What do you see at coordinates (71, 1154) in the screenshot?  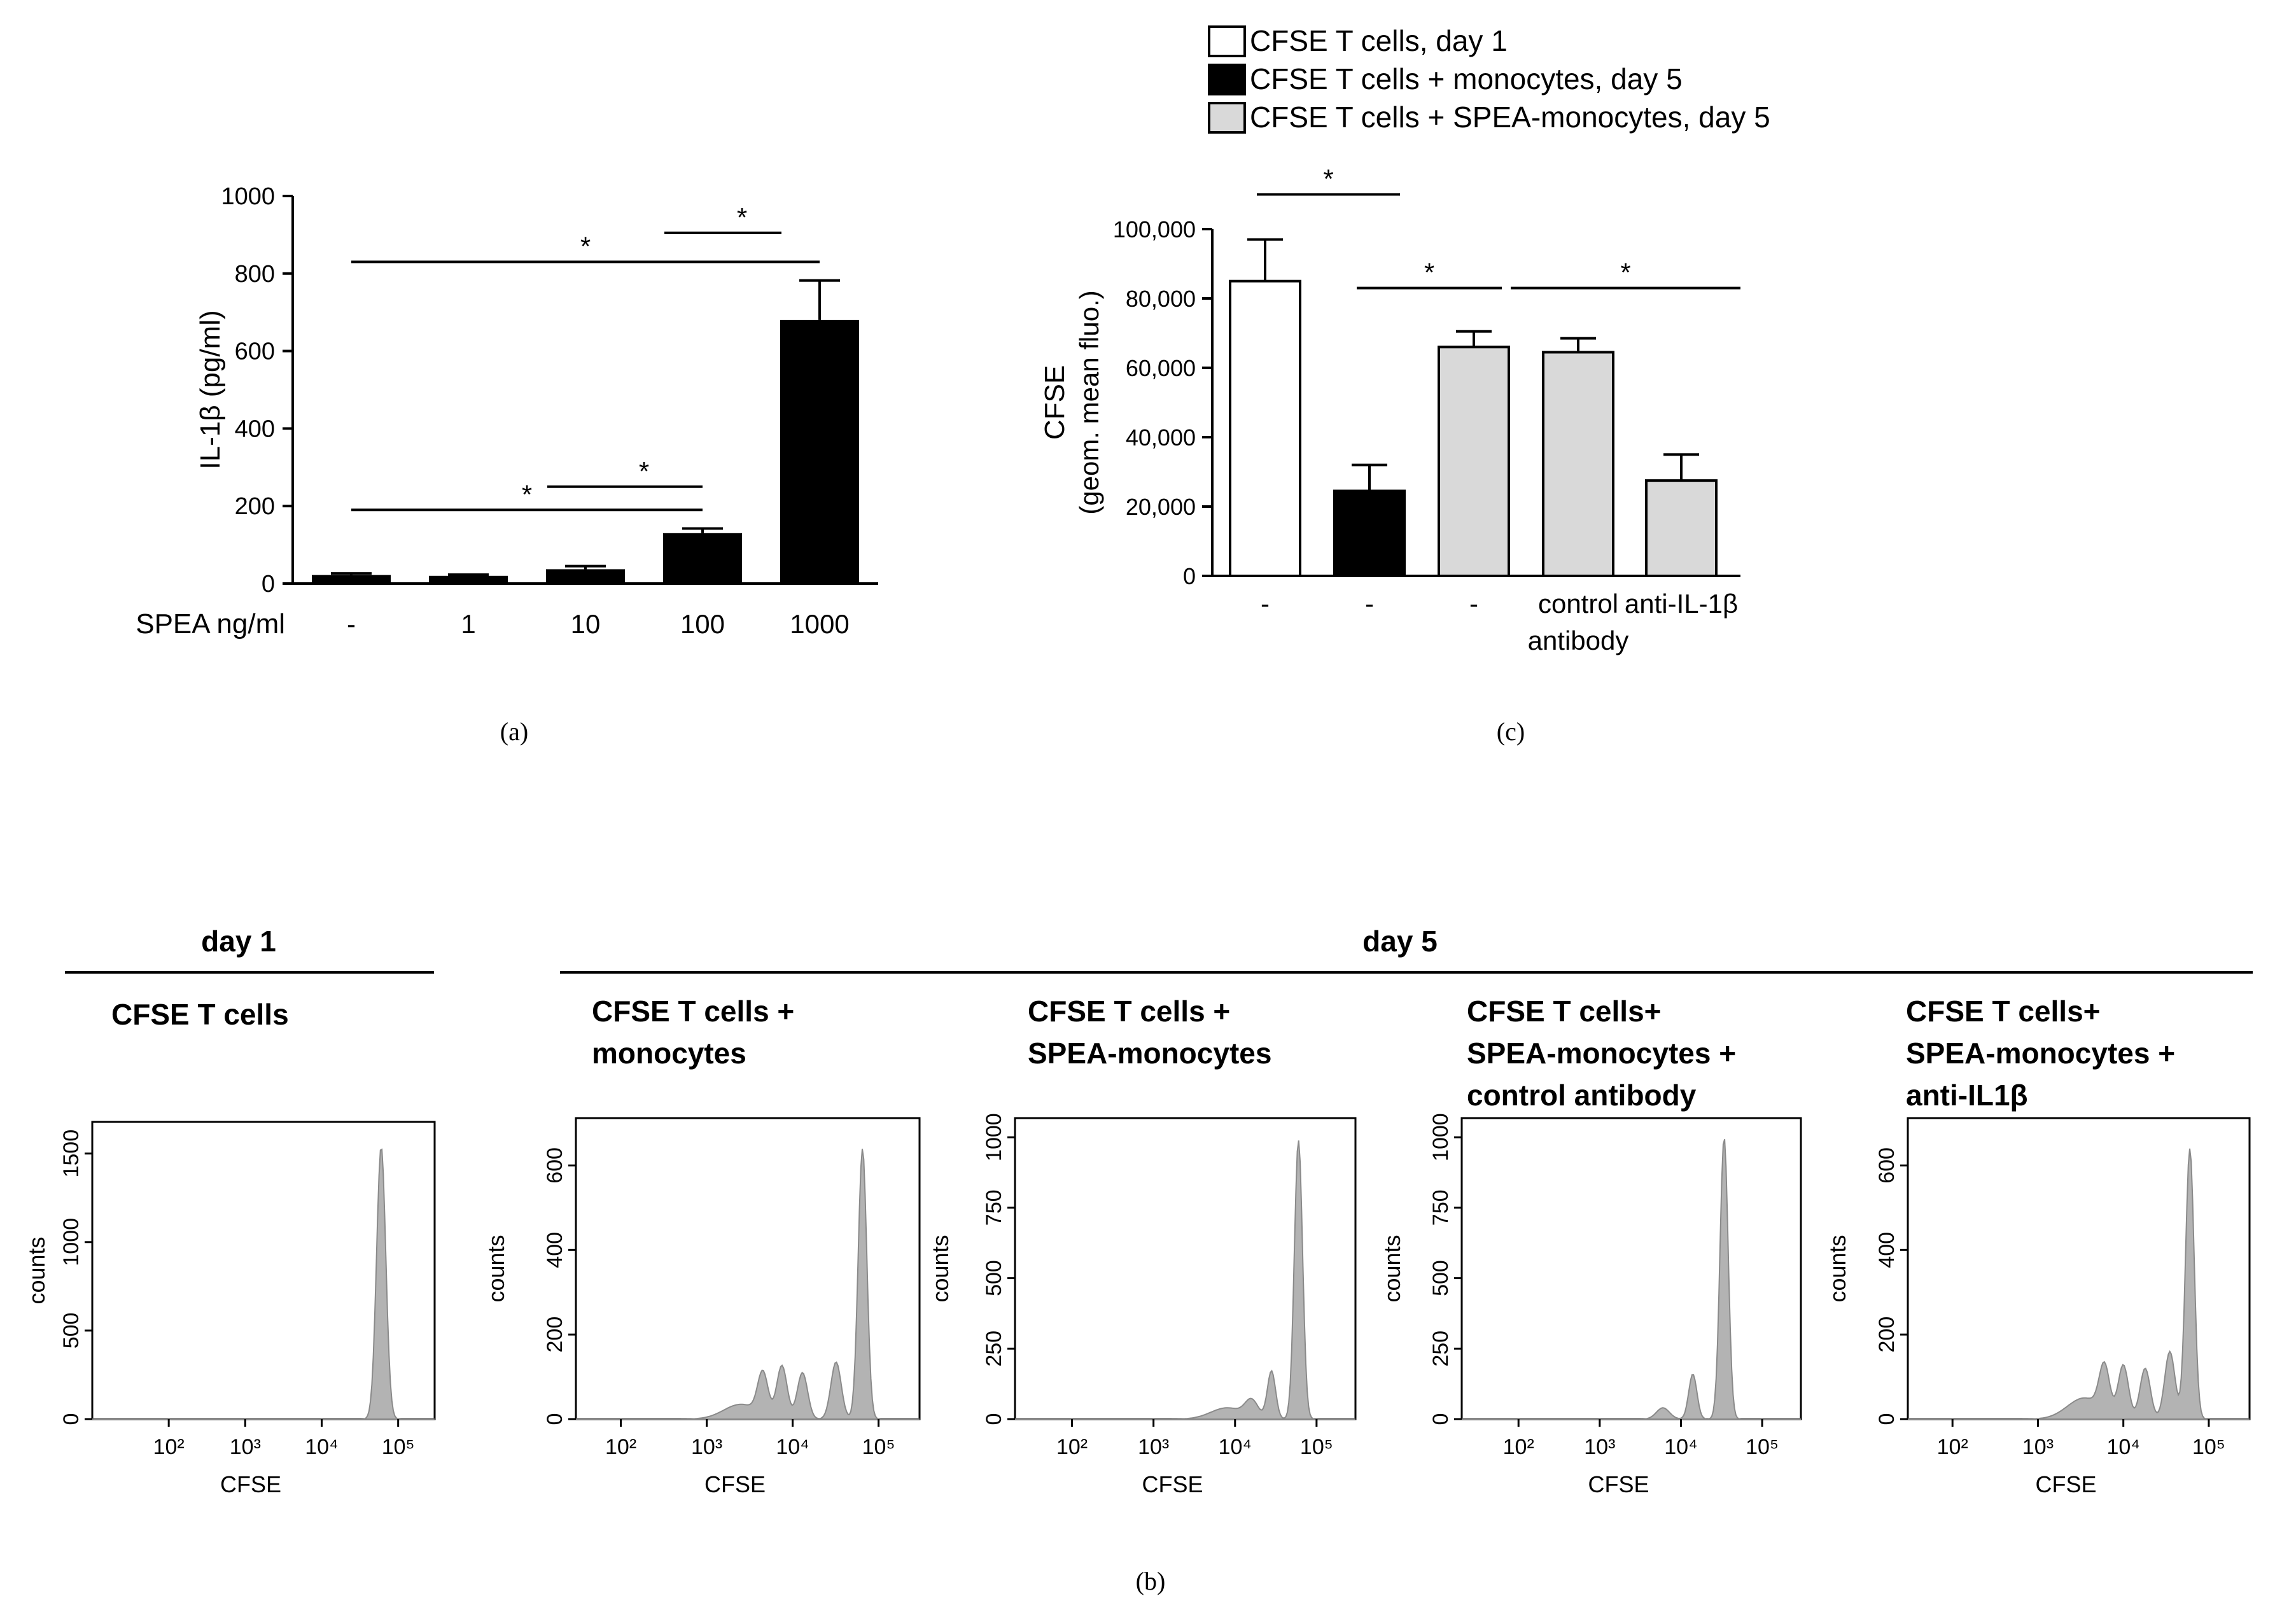 I see `y-tick-label: 1500` at bounding box center [71, 1154].